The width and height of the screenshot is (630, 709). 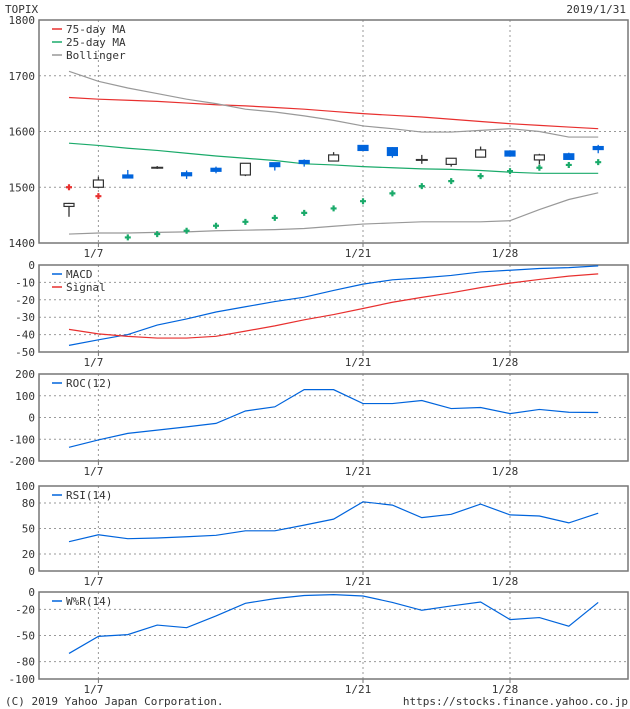 What do you see at coordinates (28, 554) in the screenshot?
I see `y-tick-label: 20` at bounding box center [28, 554].